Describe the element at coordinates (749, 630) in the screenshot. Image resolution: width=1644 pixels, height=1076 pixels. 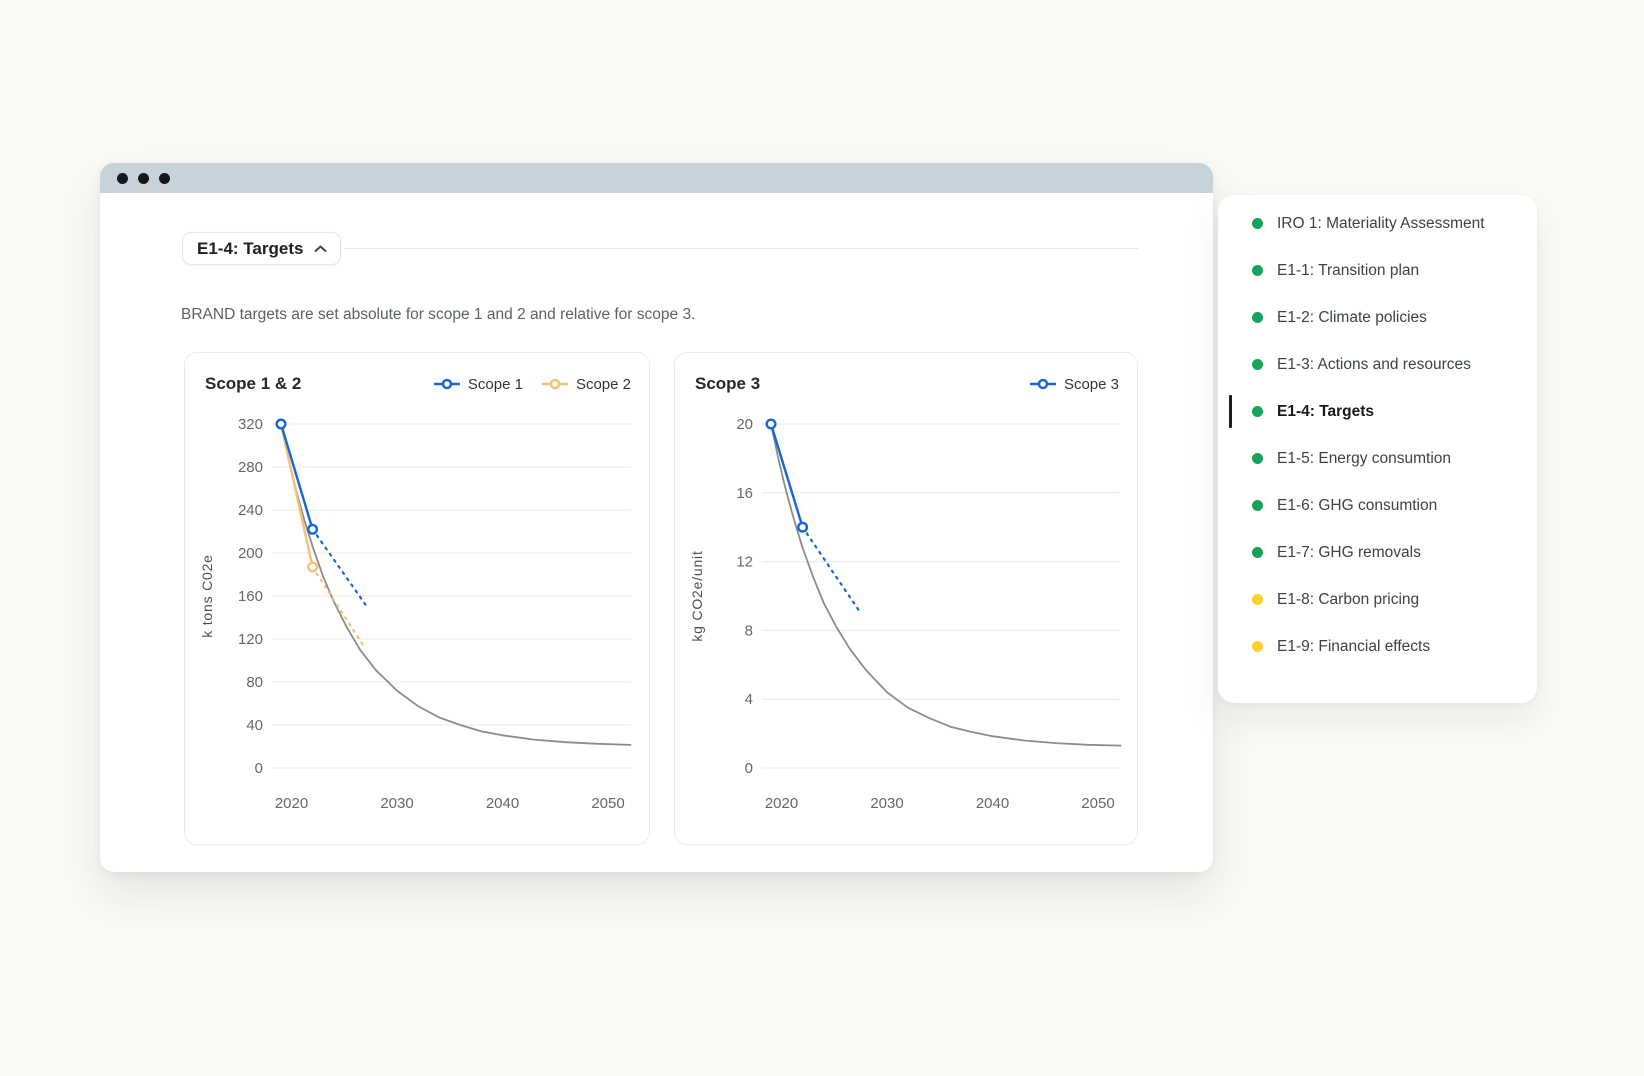
I see `svg-text: 8` at that location.